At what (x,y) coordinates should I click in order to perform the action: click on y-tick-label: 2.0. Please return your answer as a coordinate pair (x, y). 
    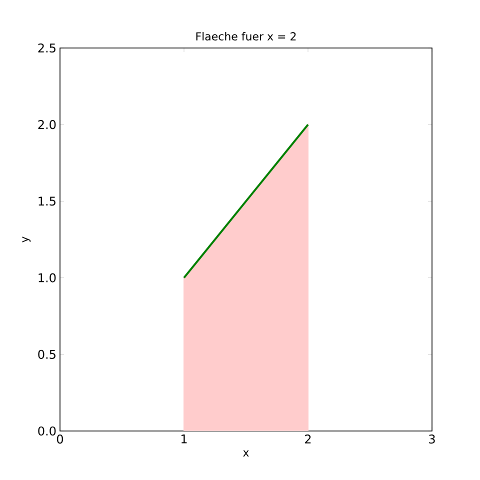
    Looking at the image, I should click on (47, 125).